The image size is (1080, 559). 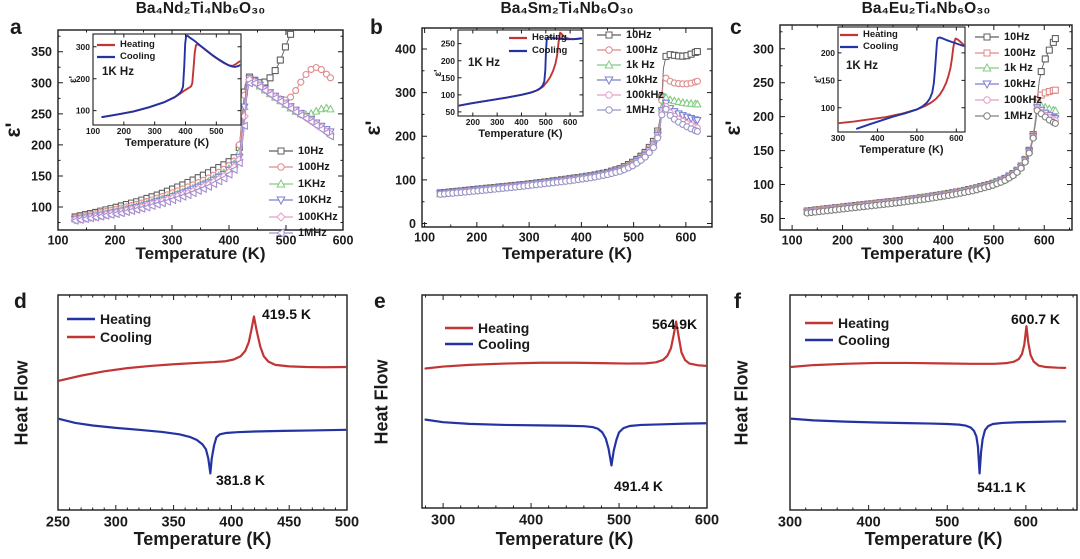 I want to click on peak-temperature-annotation: 541.1 K, so click(x=1002, y=487).